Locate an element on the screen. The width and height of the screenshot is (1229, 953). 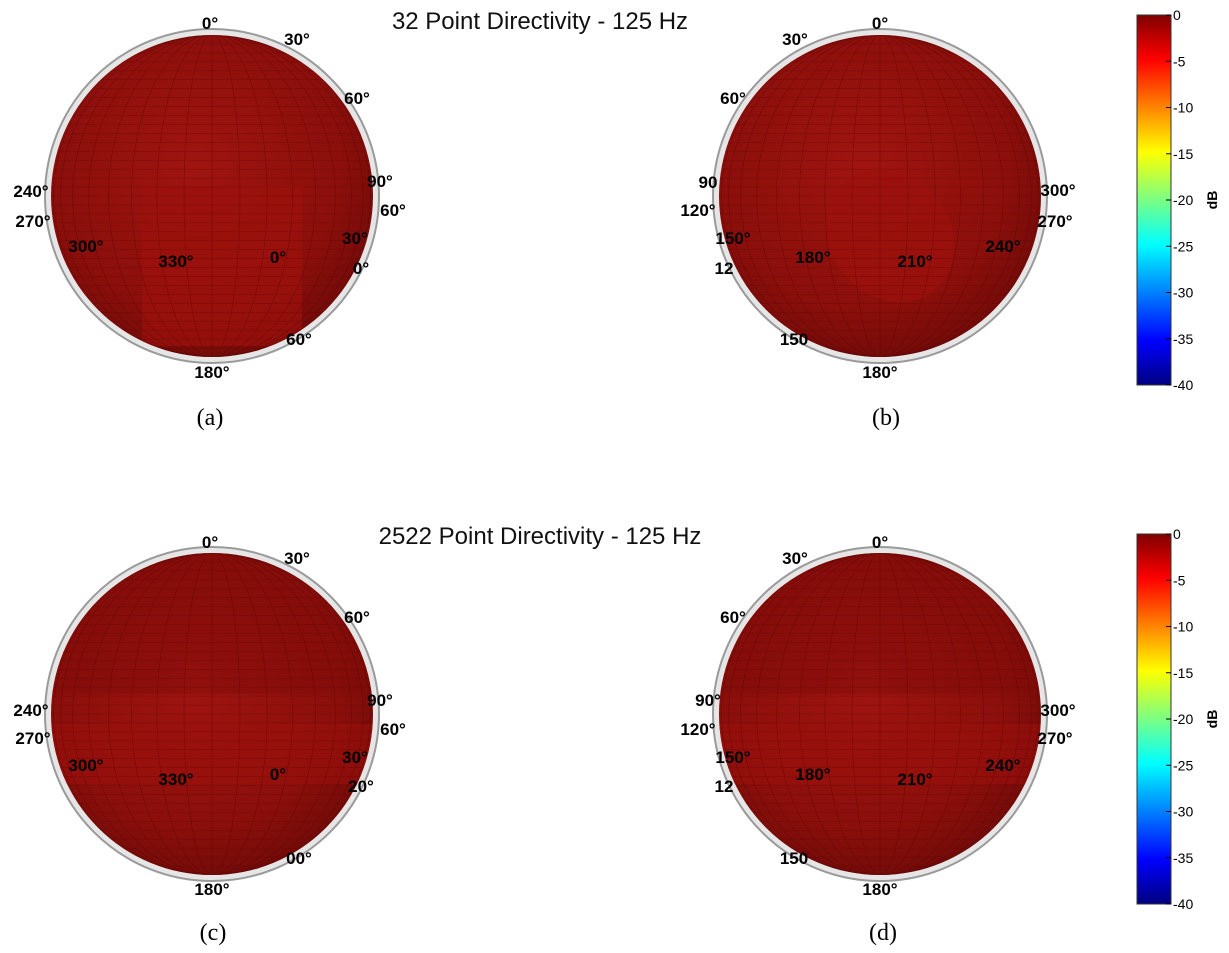
colorbar-bottom-tick-label: 0 is located at coordinates (1177, 534).